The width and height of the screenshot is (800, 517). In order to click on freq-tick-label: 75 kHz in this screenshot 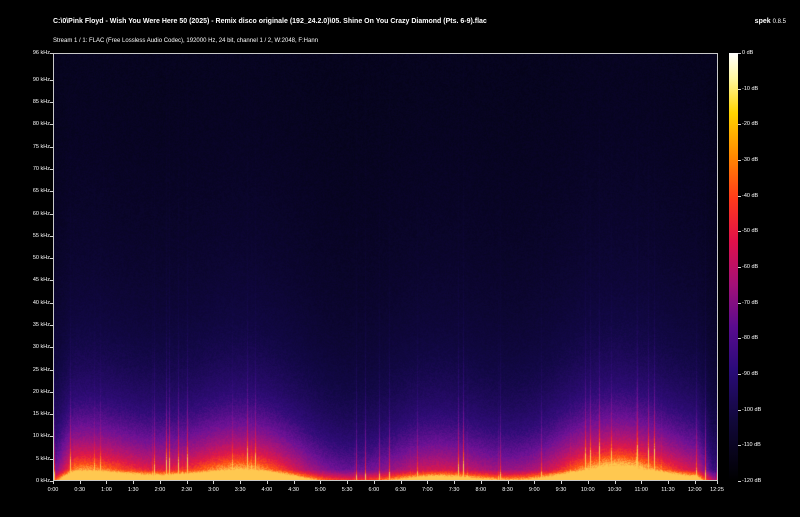, I will do `click(41, 146)`.